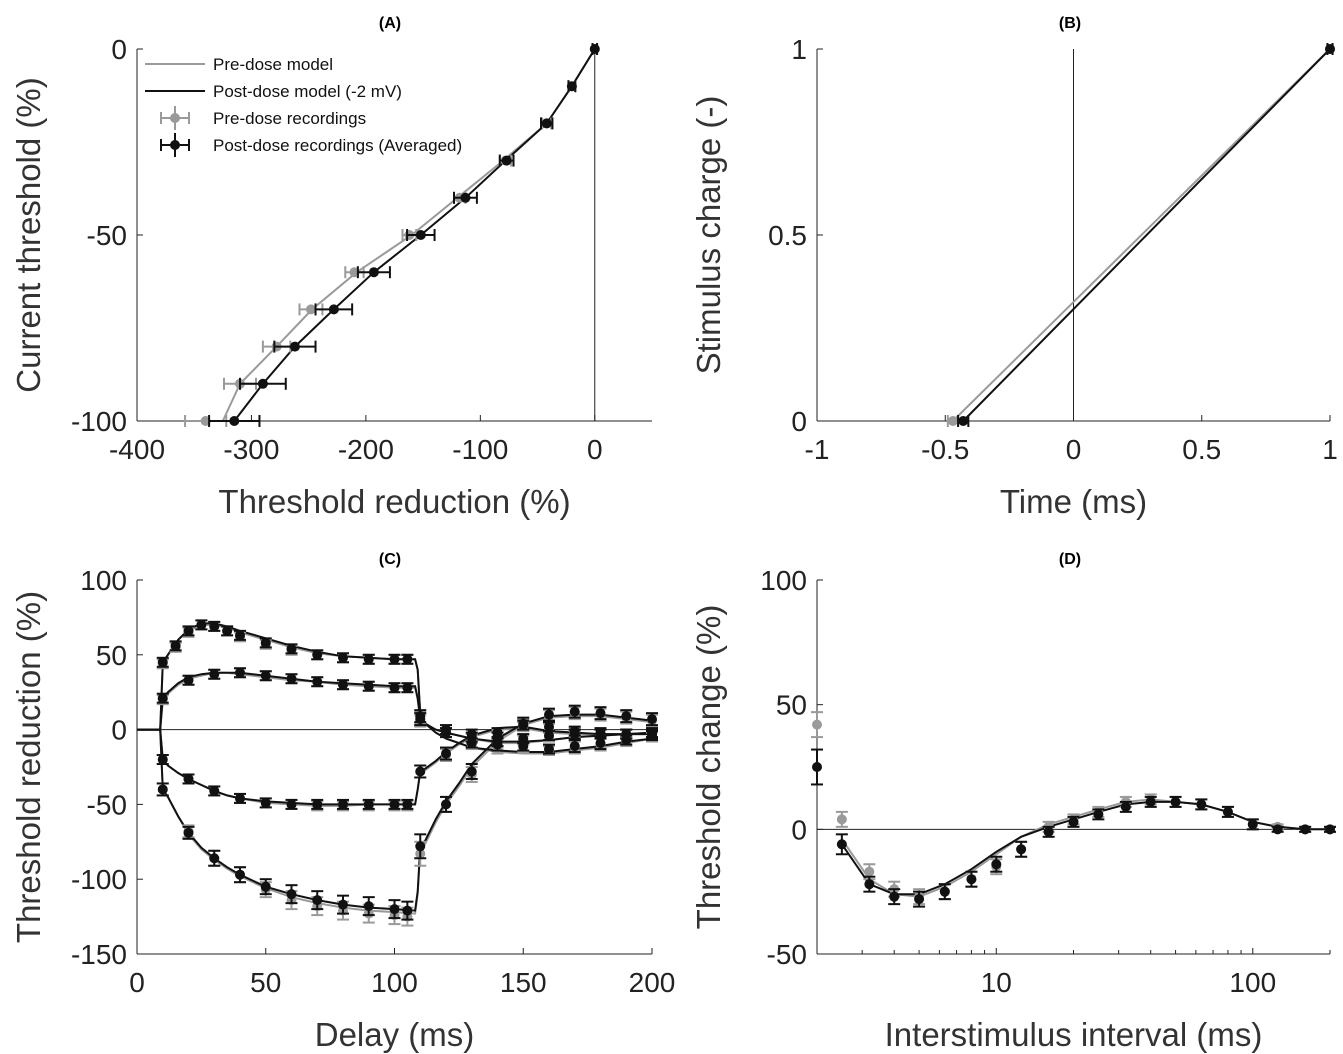  What do you see at coordinates (99, 421) in the screenshot?
I see `y-tick-label: -100` at bounding box center [99, 421].